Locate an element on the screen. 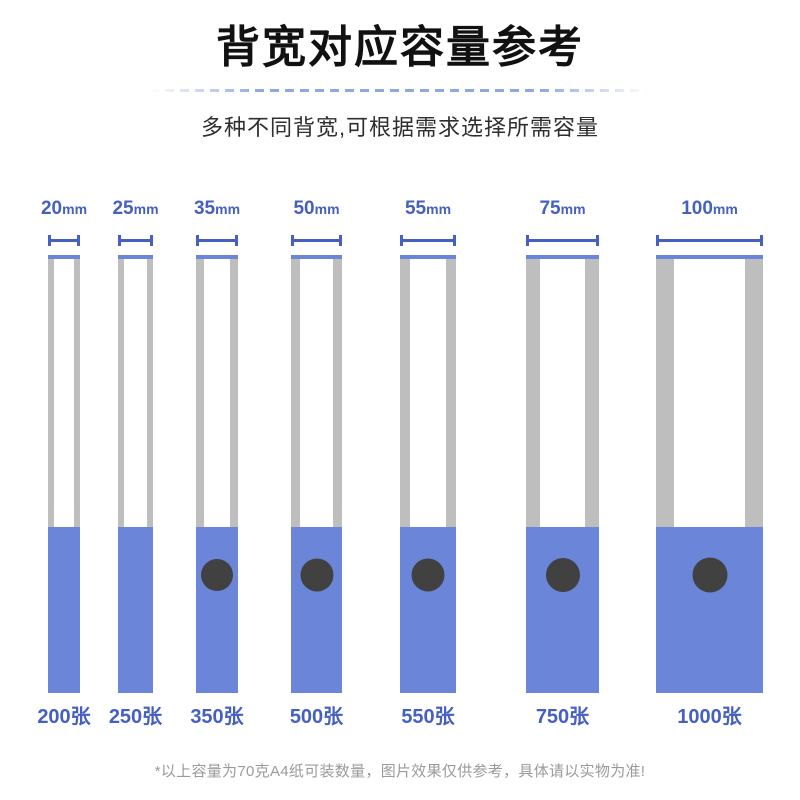  capacity-label: 250张 is located at coordinates (135, 717).